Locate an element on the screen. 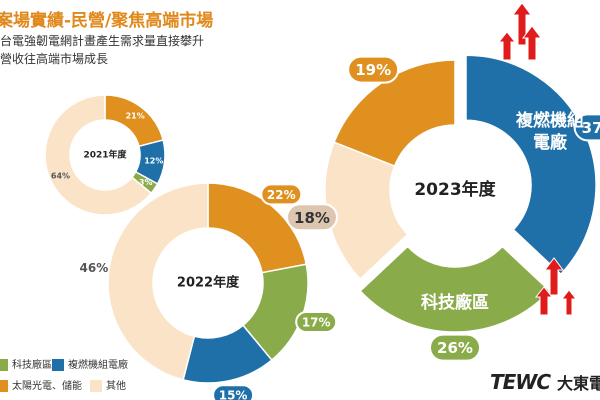  arrows is located at coordinates (537, 159).